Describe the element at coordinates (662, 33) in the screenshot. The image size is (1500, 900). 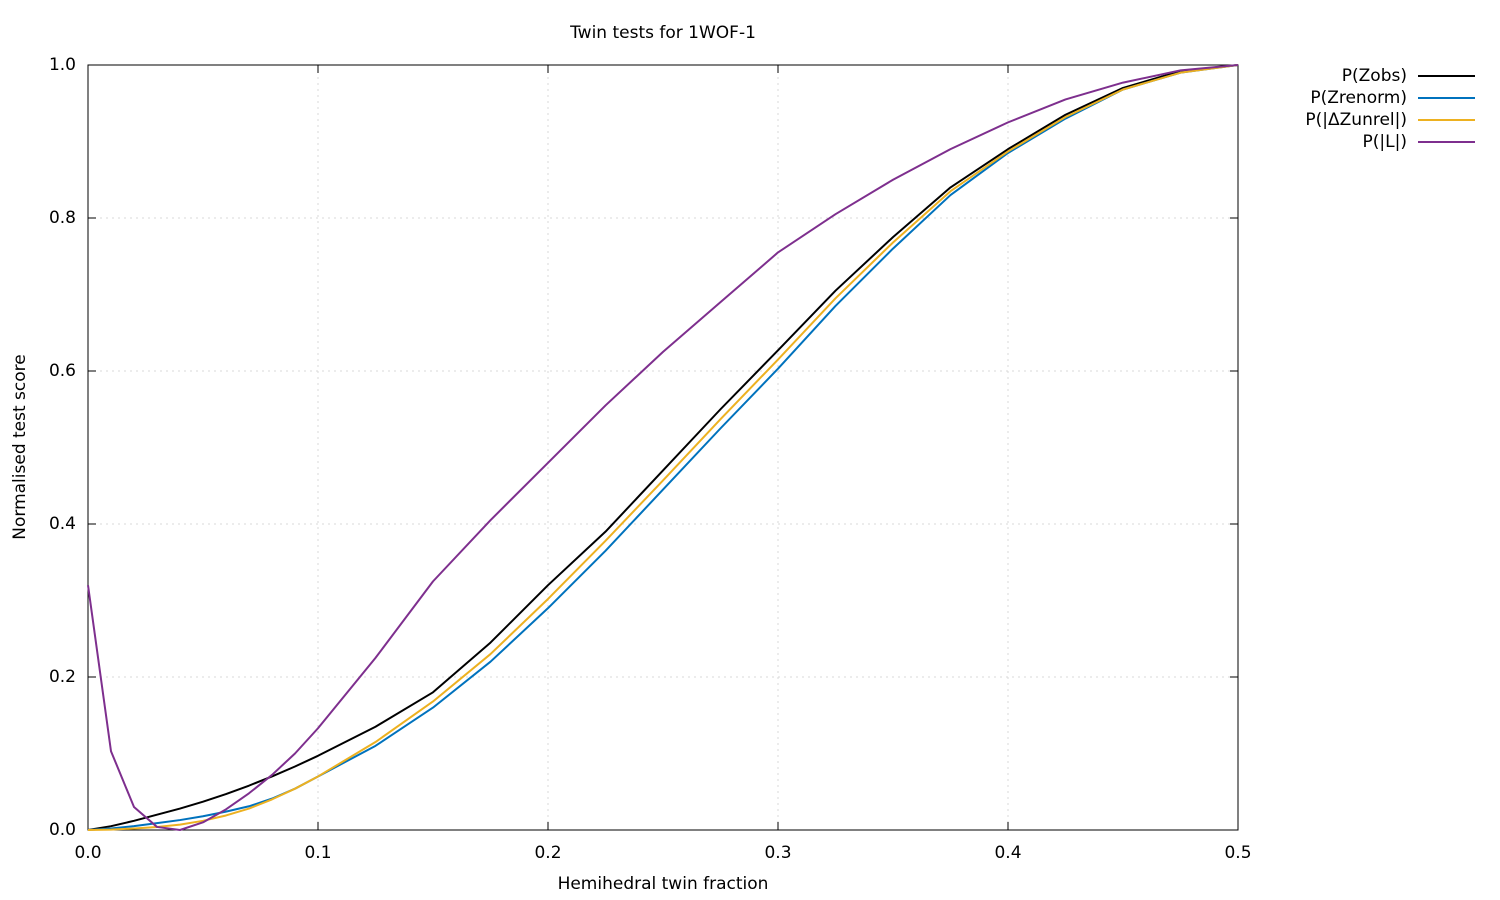
I see `chart-title: Twin tests for 1WOF-1` at that location.